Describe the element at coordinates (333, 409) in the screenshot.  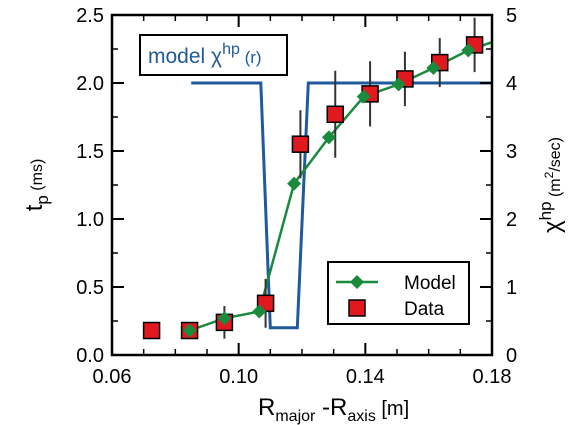
I see `x-axis-title: Rmajor -Raxis [m]` at that location.